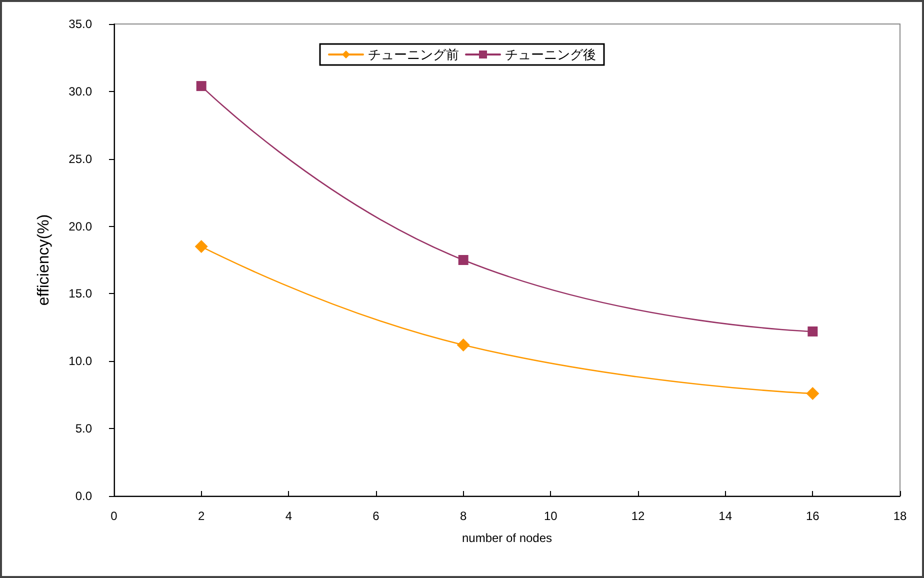 This screenshot has width=924, height=578. Describe the element at coordinates (80, 24) in the screenshot. I see `y-tick-label: 35.0` at that location.